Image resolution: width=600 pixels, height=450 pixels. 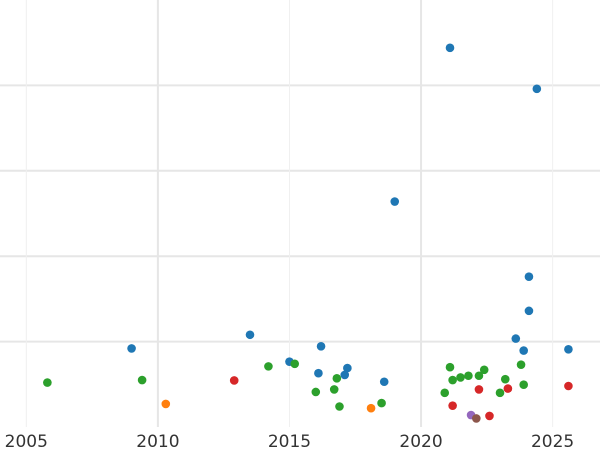 I want to click on x-tick-label: 2010, so click(x=157, y=441).